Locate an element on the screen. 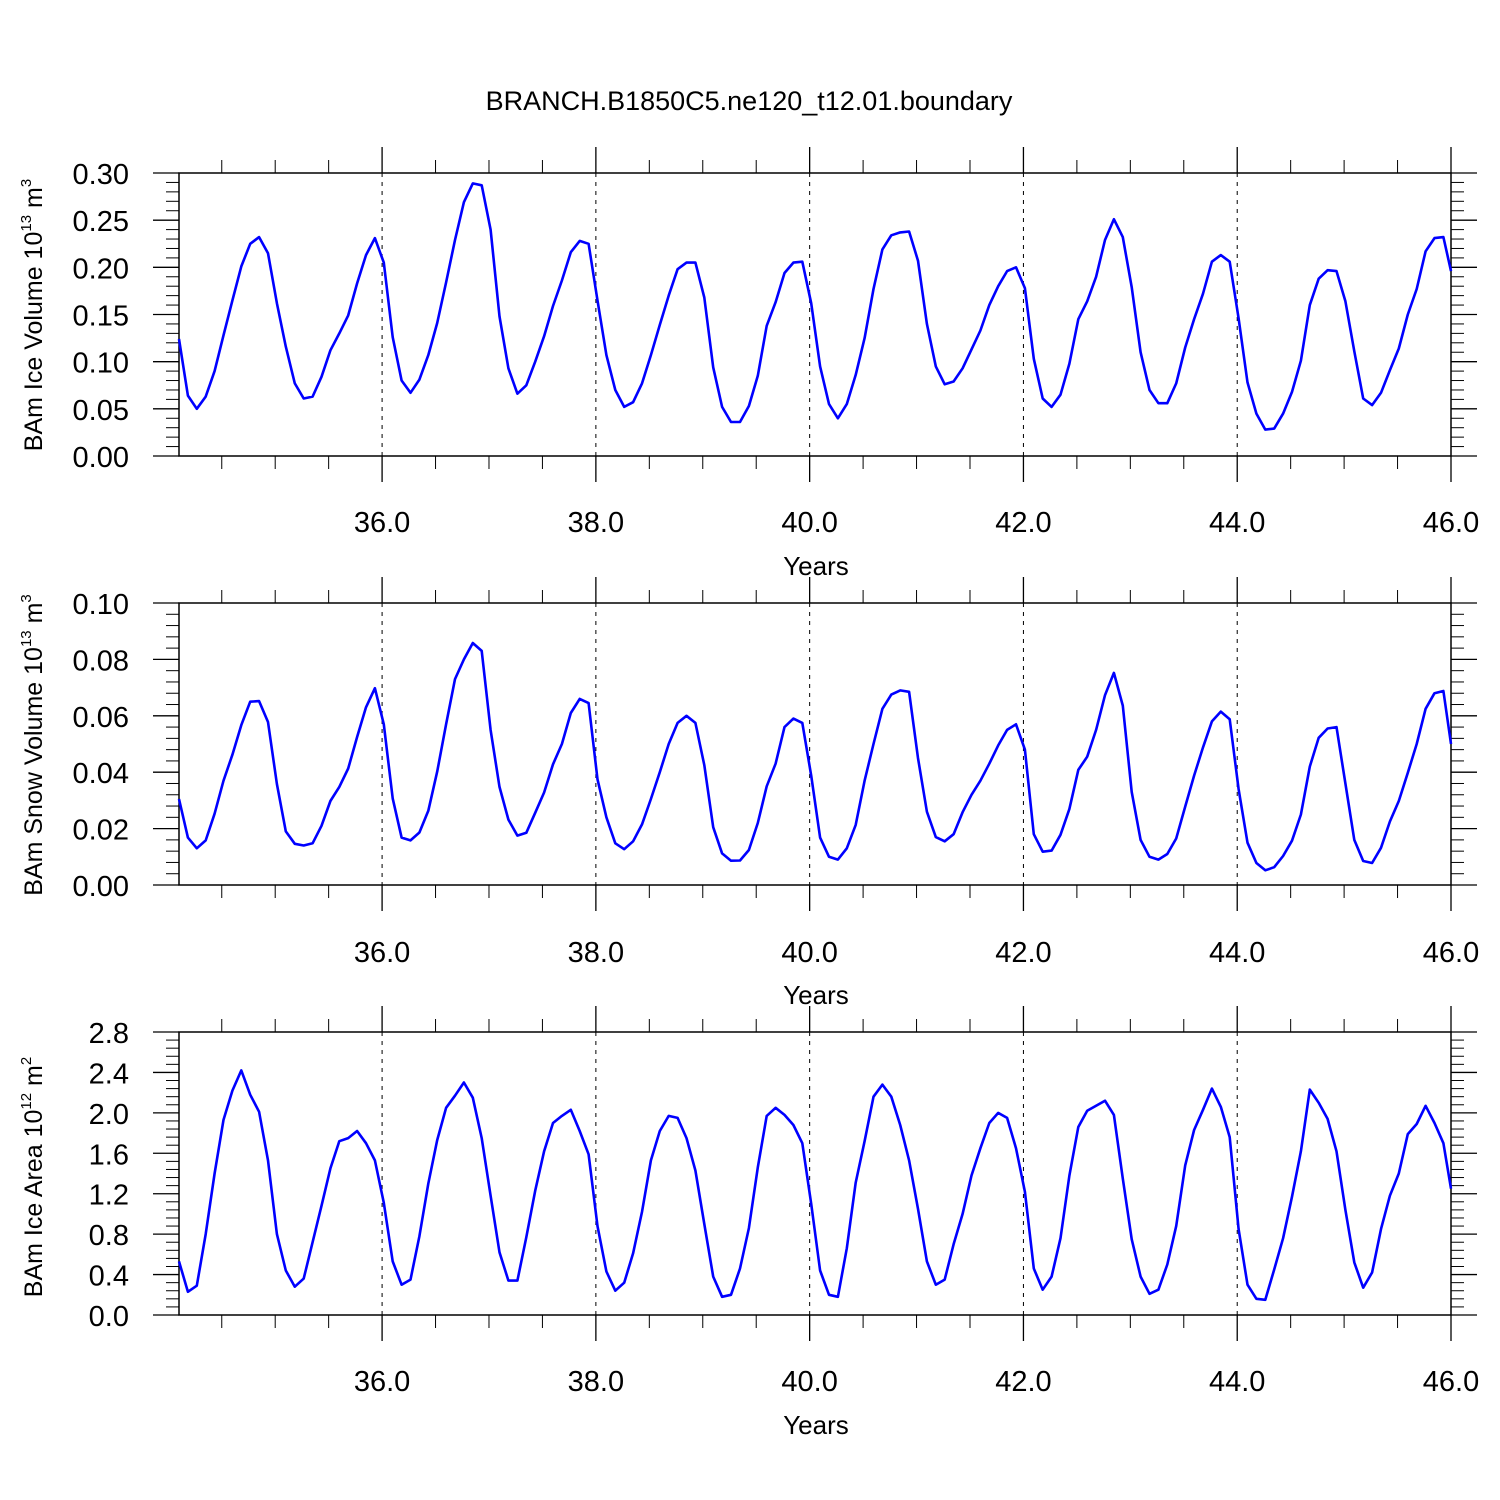 The width and height of the screenshot is (1500, 1500). y-tick-label: 0.06 is located at coordinates (101, 718).